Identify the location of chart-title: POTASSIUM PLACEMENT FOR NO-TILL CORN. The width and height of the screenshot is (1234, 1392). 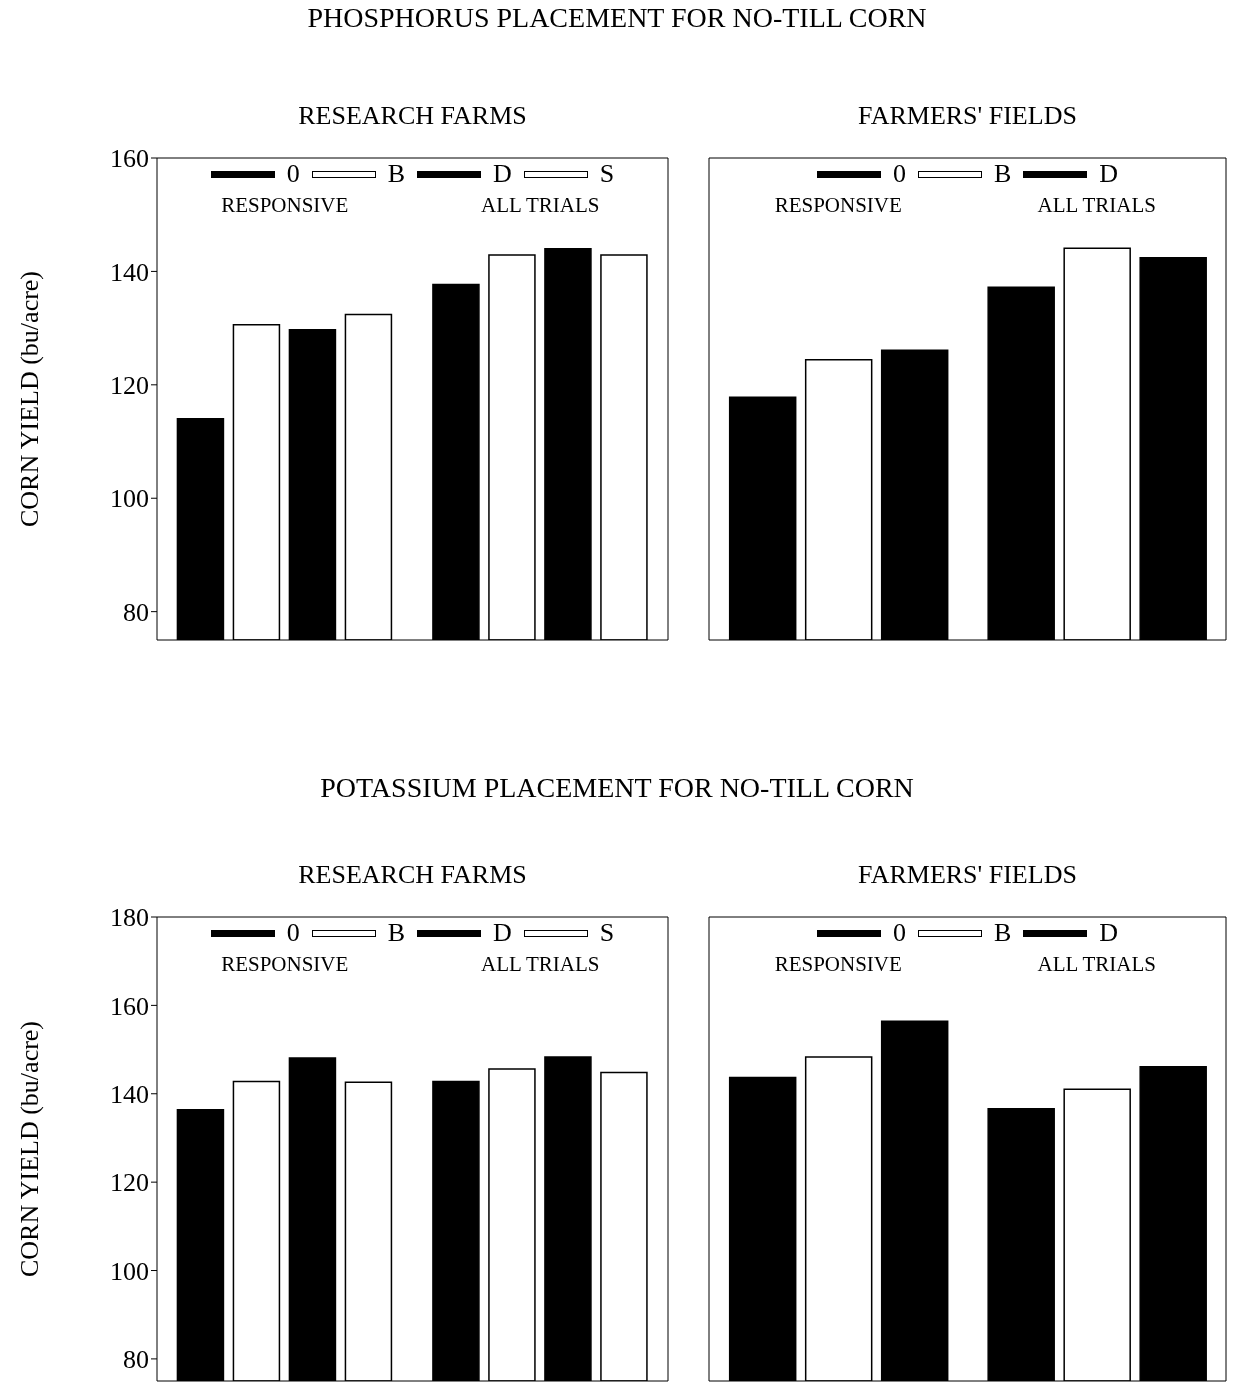
(617, 788).